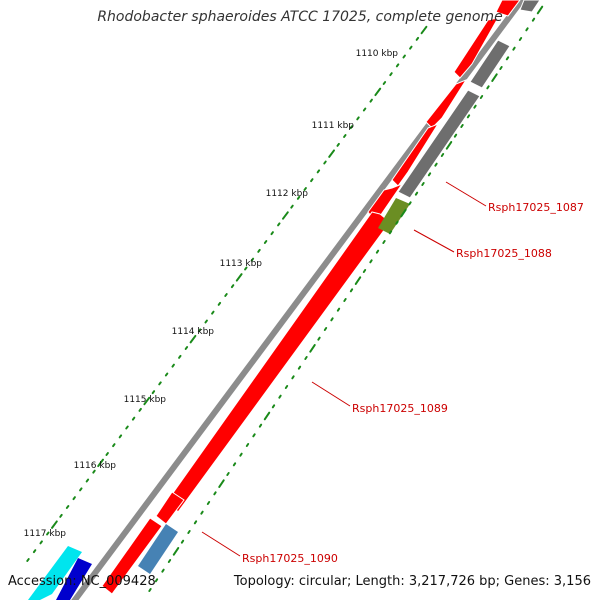 The width and height of the screenshot is (600, 600). I want to click on gene-label-rsph17025-1088: Rsph17025_1088, so click(504, 253).